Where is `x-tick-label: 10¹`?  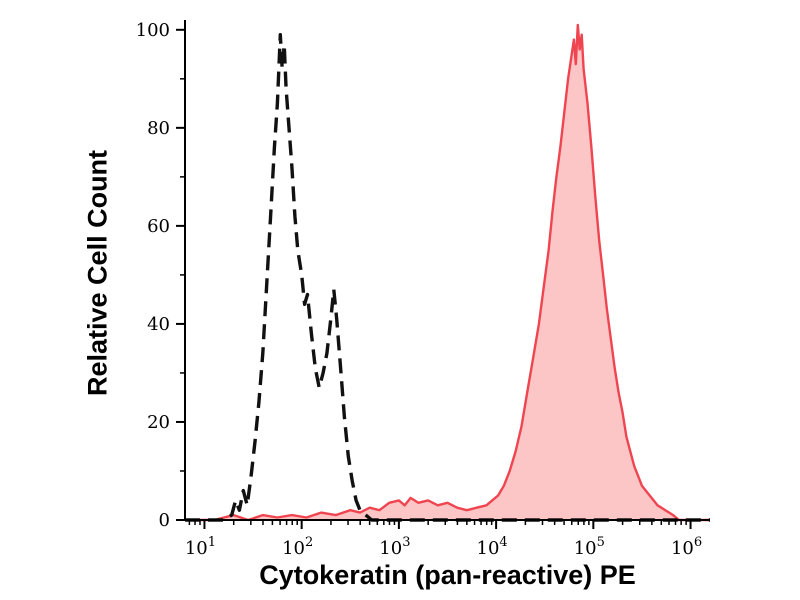 x-tick-label: 10¹ is located at coordinates (200, 547).